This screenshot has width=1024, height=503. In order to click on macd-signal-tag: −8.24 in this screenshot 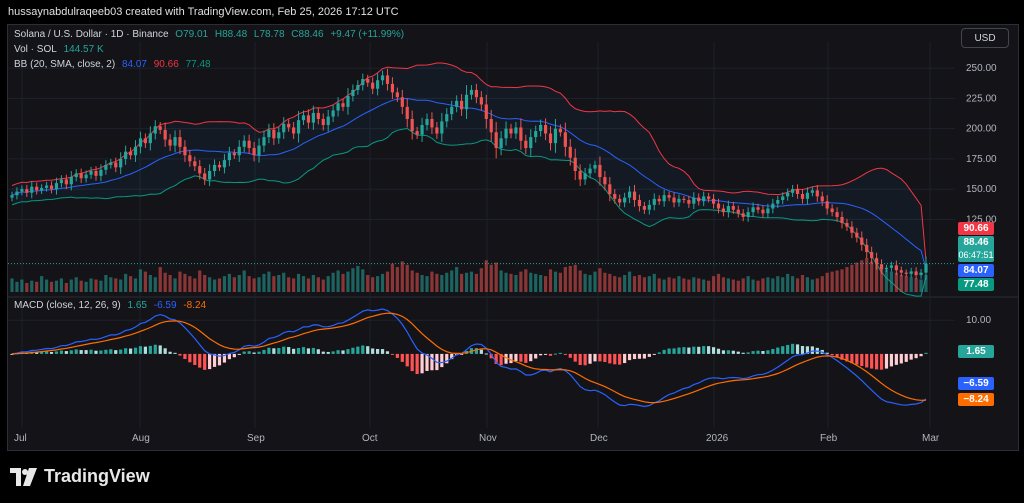, I will do `click(976, 399)`.